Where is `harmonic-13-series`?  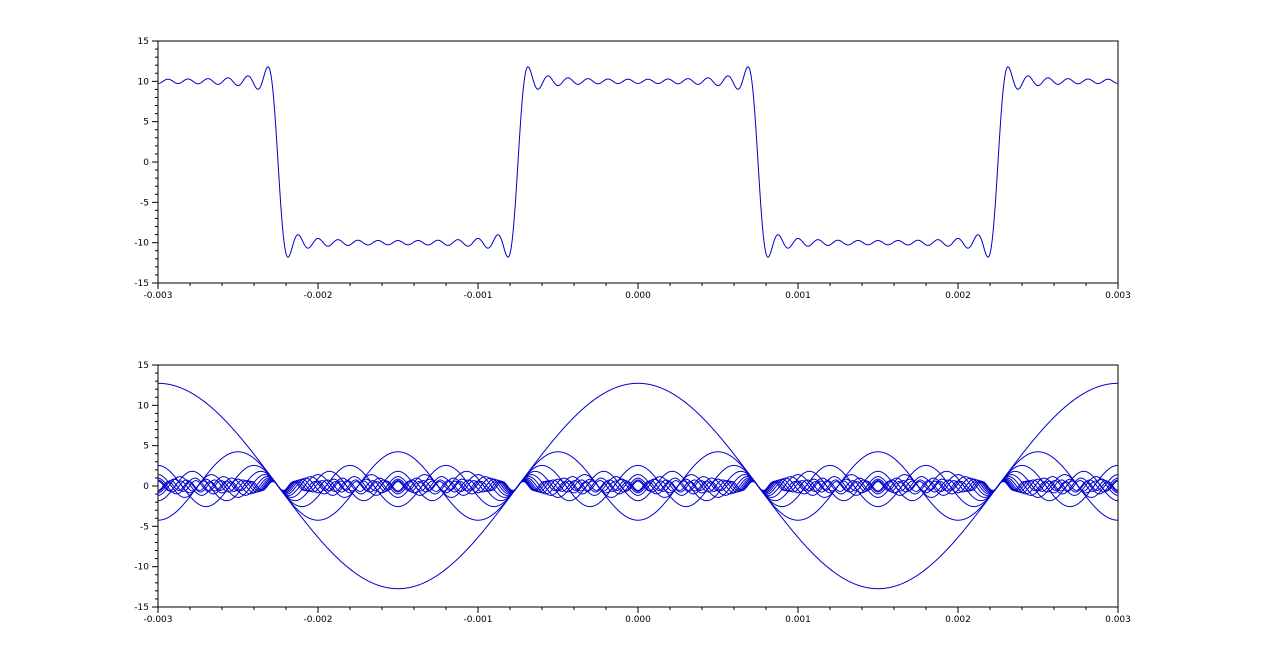
harmonic-13-series is located at coordinates (638, 486).